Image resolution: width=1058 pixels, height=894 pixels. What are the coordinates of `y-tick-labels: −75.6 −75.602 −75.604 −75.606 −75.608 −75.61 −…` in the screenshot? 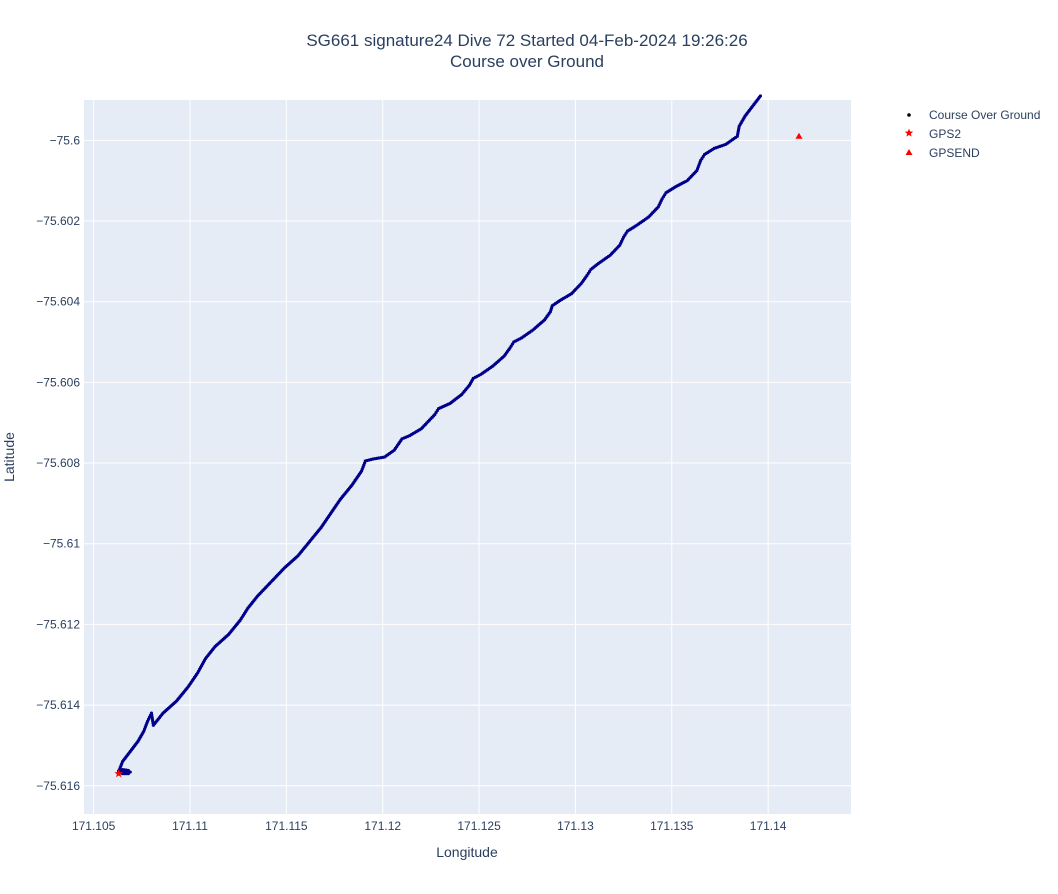 It's located at (58, 462).